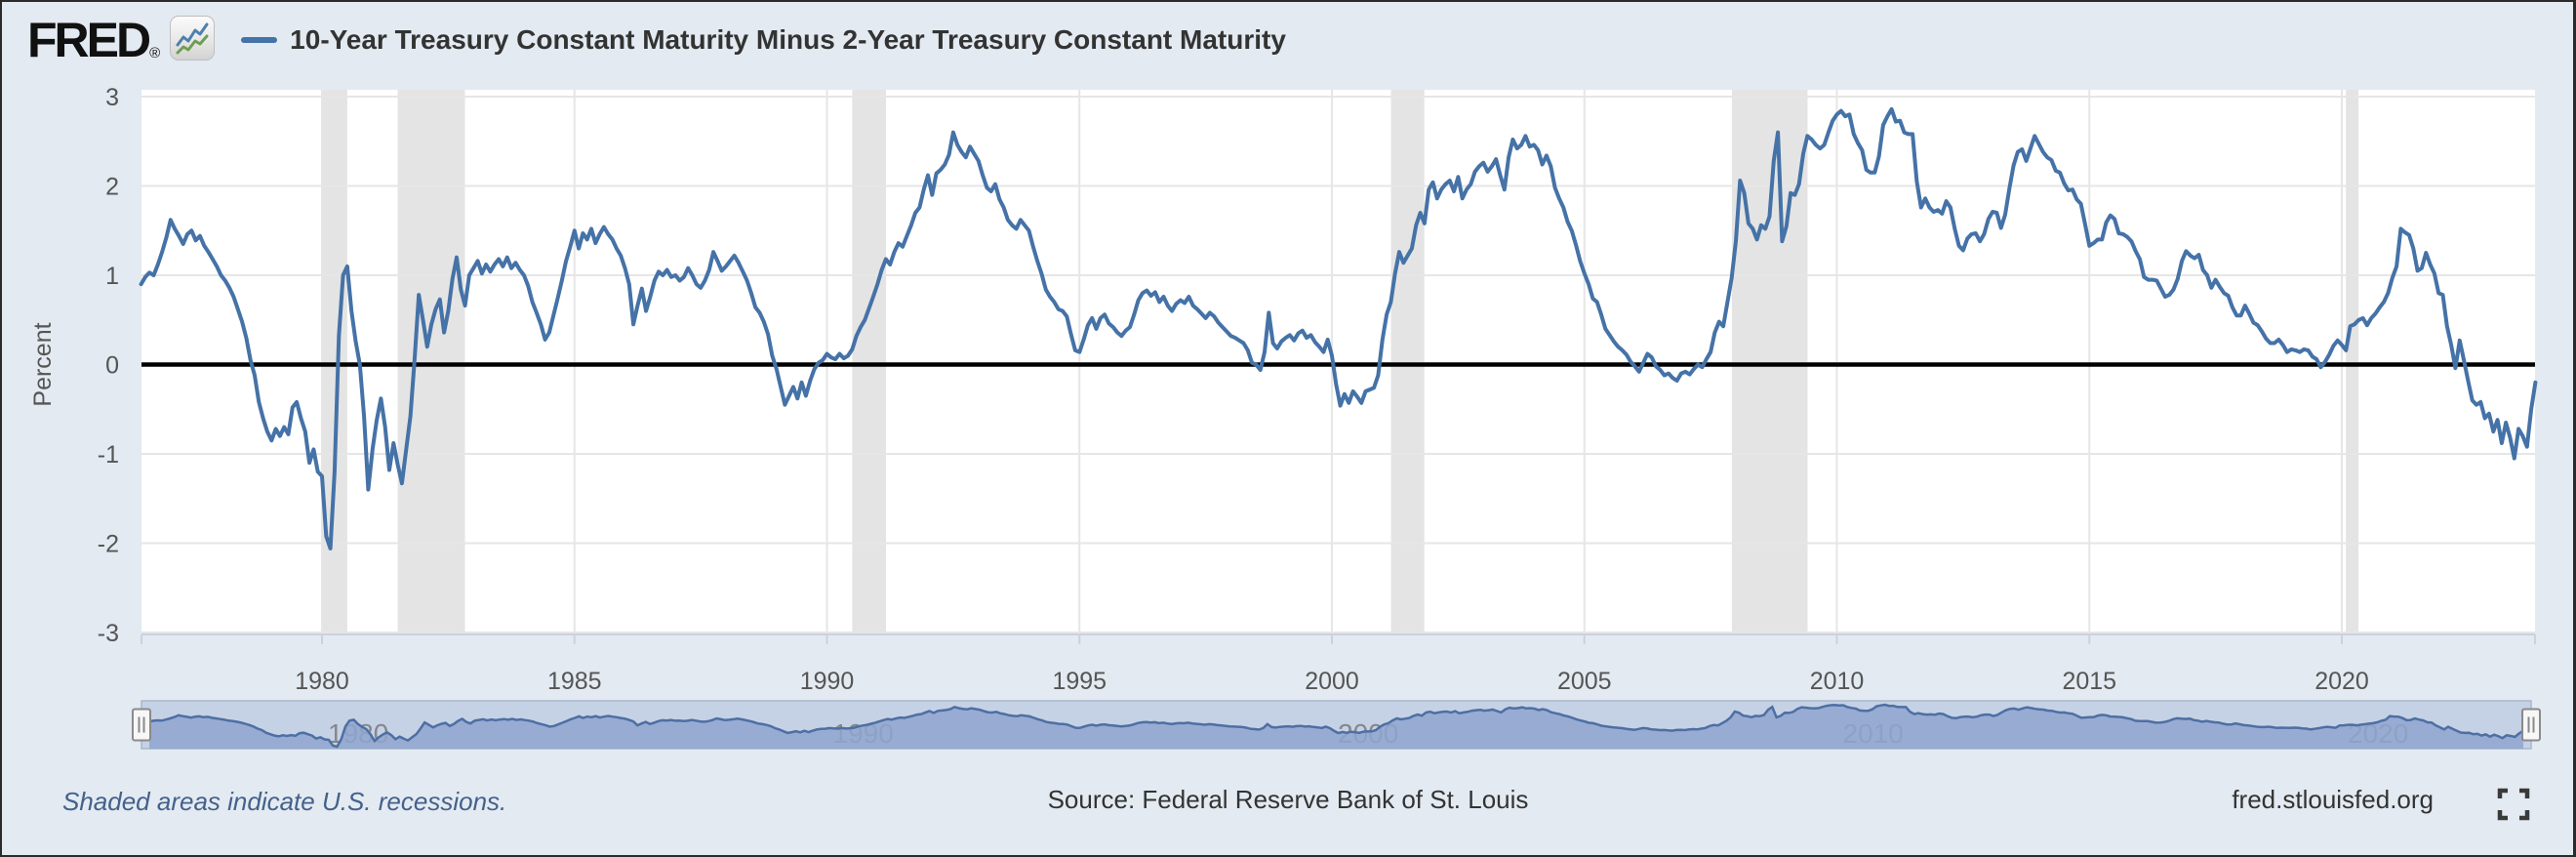  I want to click on y-axis-label: -2, so click(108, 544).